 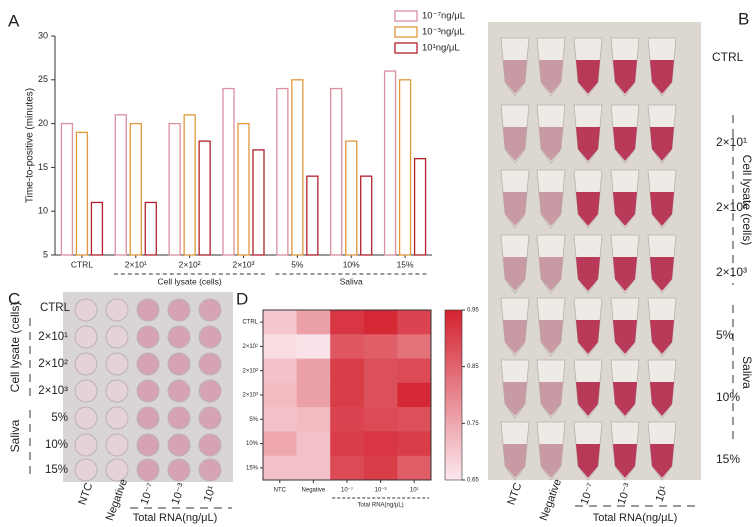 What do you see at coordinates (453, 395) in the screenshot?
I see `colorbar` at bounding box center [453, 395].